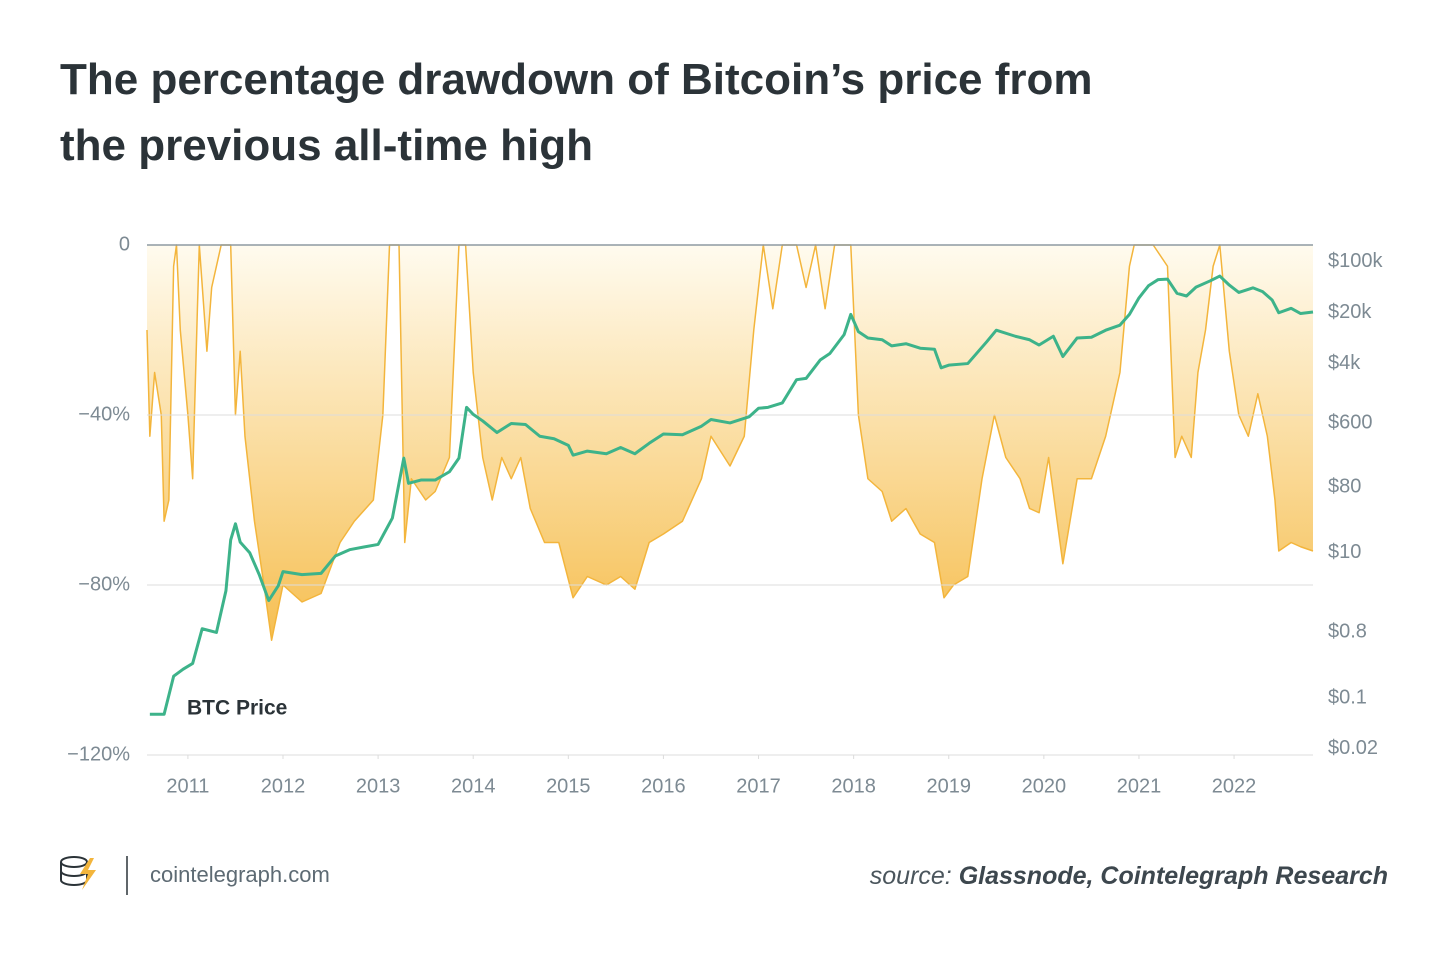 The image size is (1450, 961). Describe the element at coordinates (1350, 423) in the screenshot. I see `y2-tick-label: $600` at that location.